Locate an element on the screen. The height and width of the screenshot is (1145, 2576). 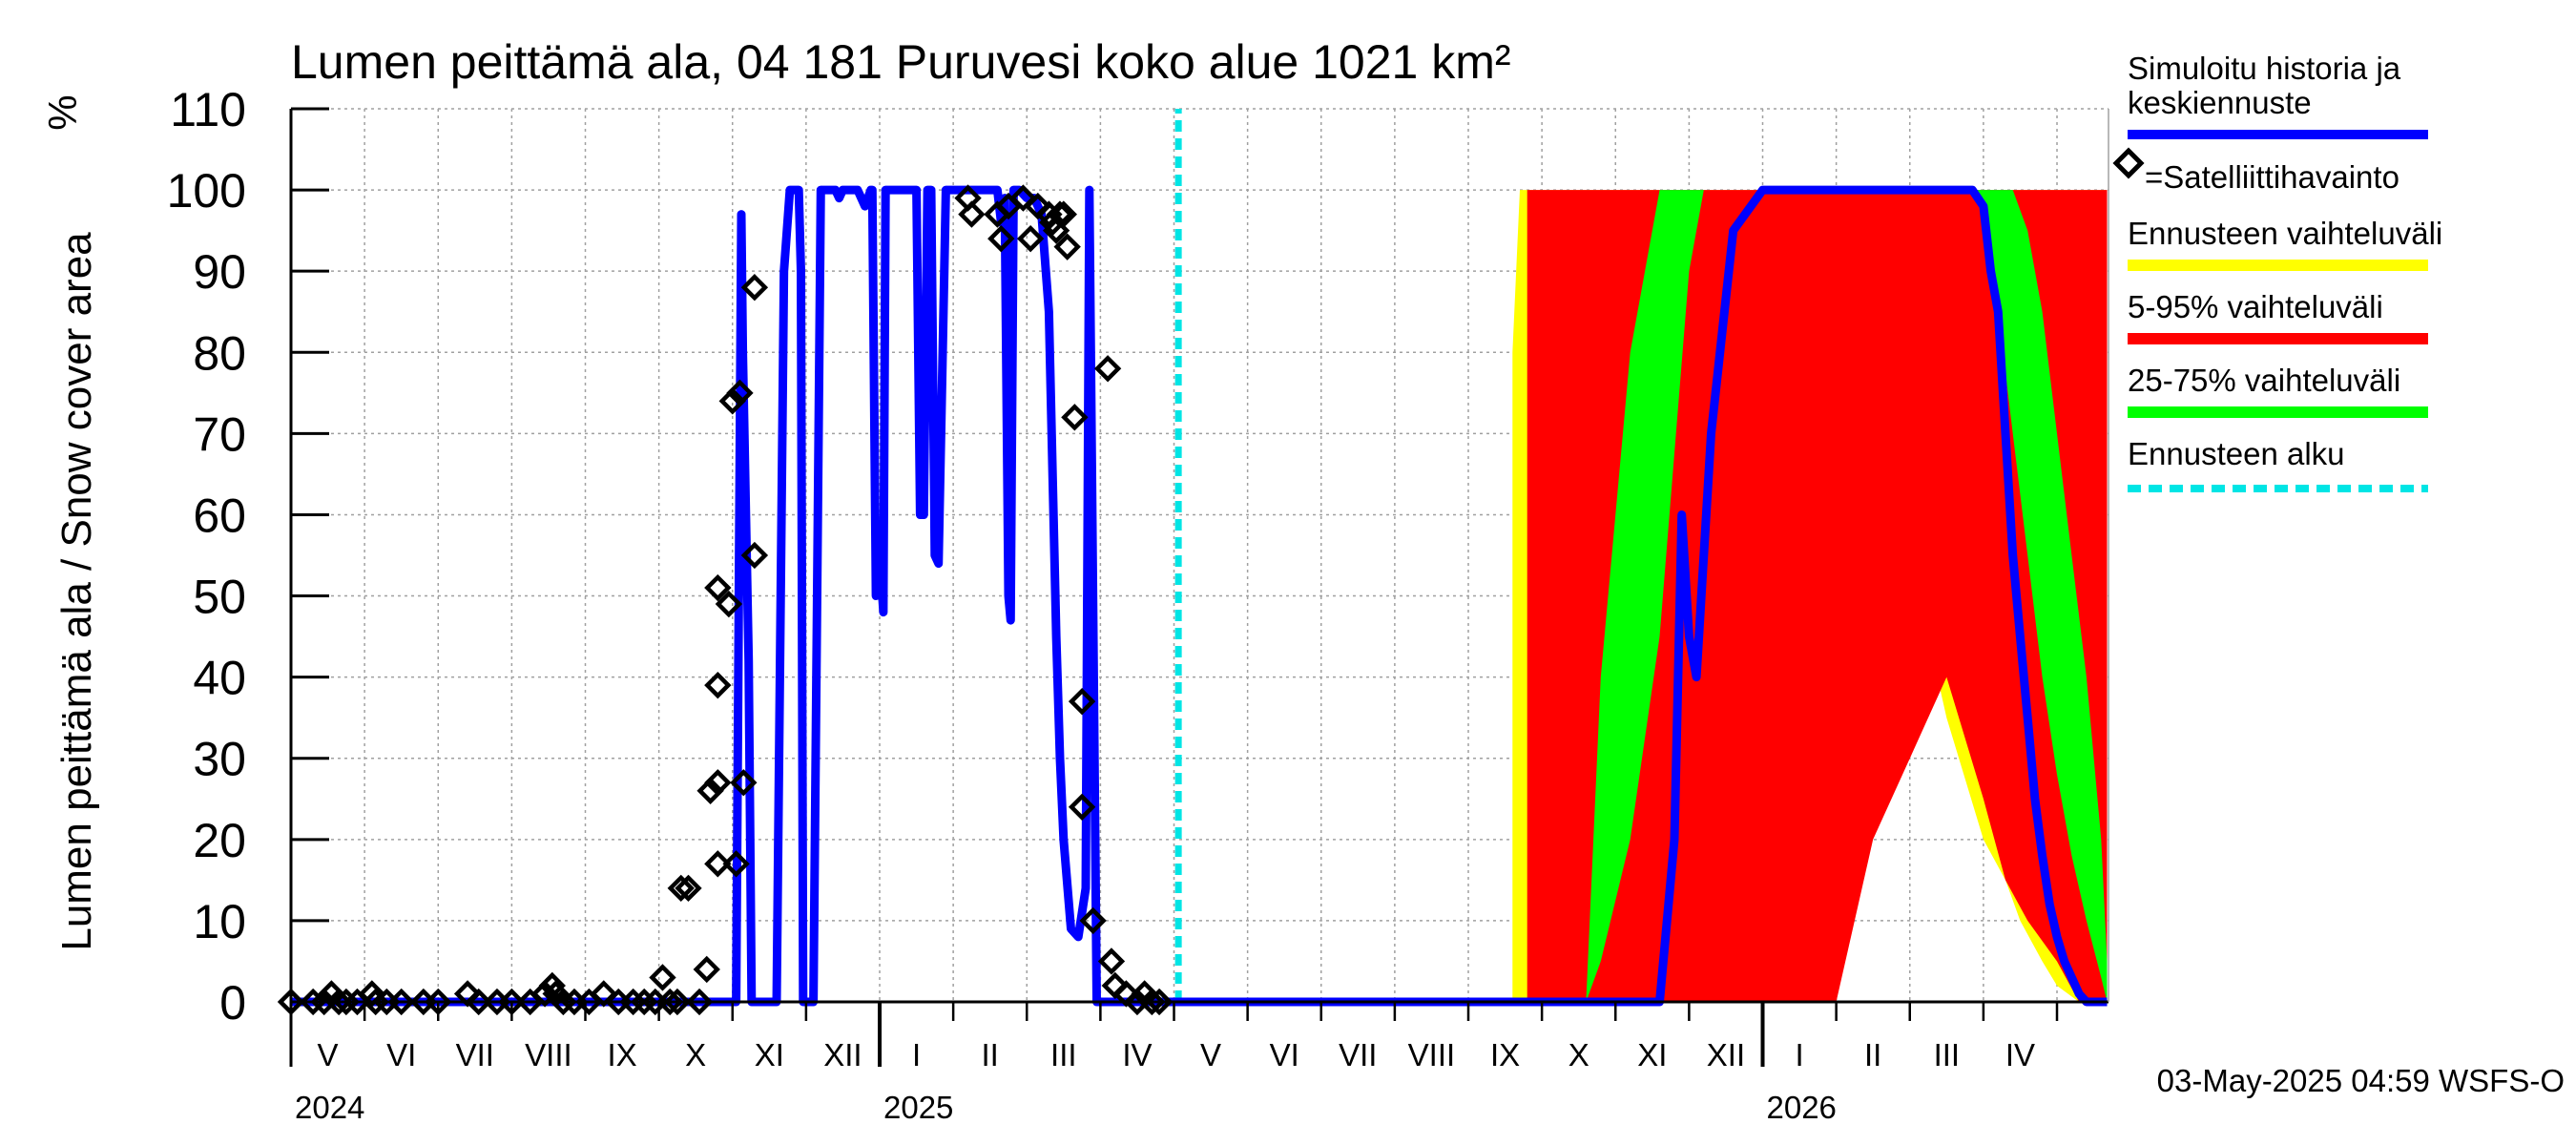
y-tick-label: 20 is located at coordinates (219, 840).